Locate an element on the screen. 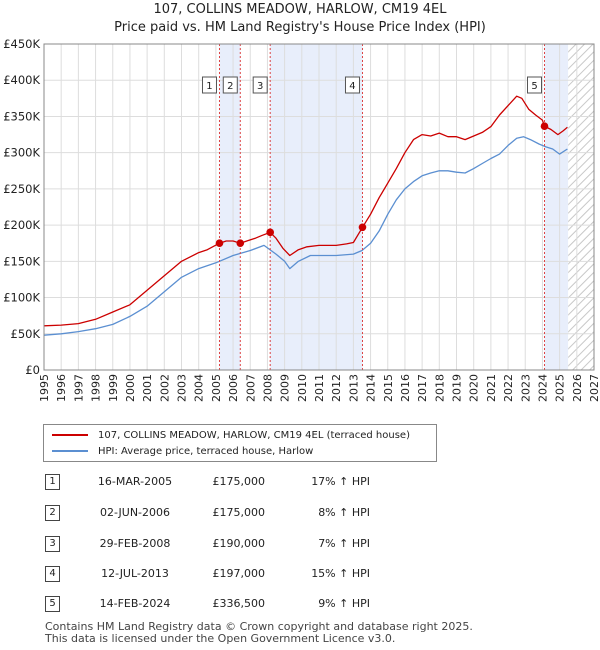  x-tick-label: 2009 is located at coordinates (285, 388).